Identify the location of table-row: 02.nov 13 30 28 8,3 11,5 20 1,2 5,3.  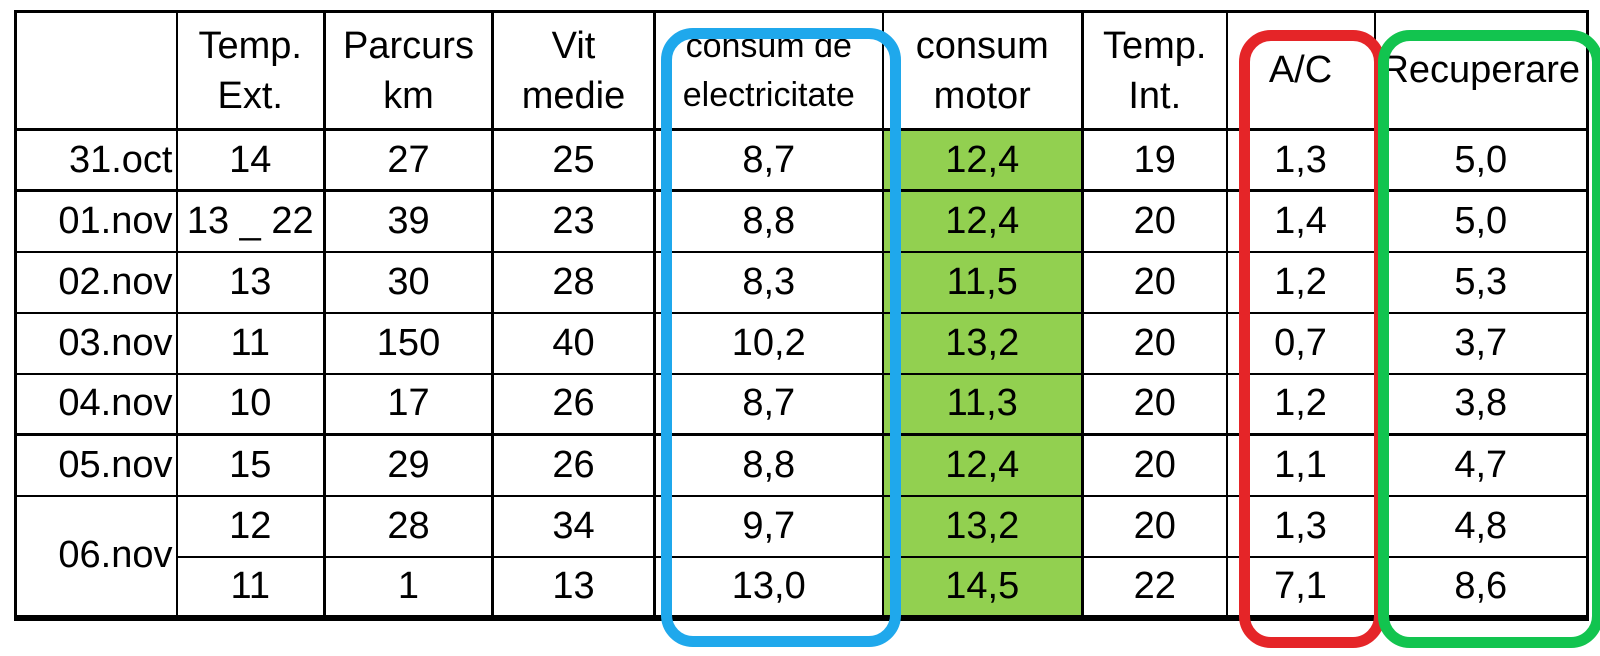
(801, 282).